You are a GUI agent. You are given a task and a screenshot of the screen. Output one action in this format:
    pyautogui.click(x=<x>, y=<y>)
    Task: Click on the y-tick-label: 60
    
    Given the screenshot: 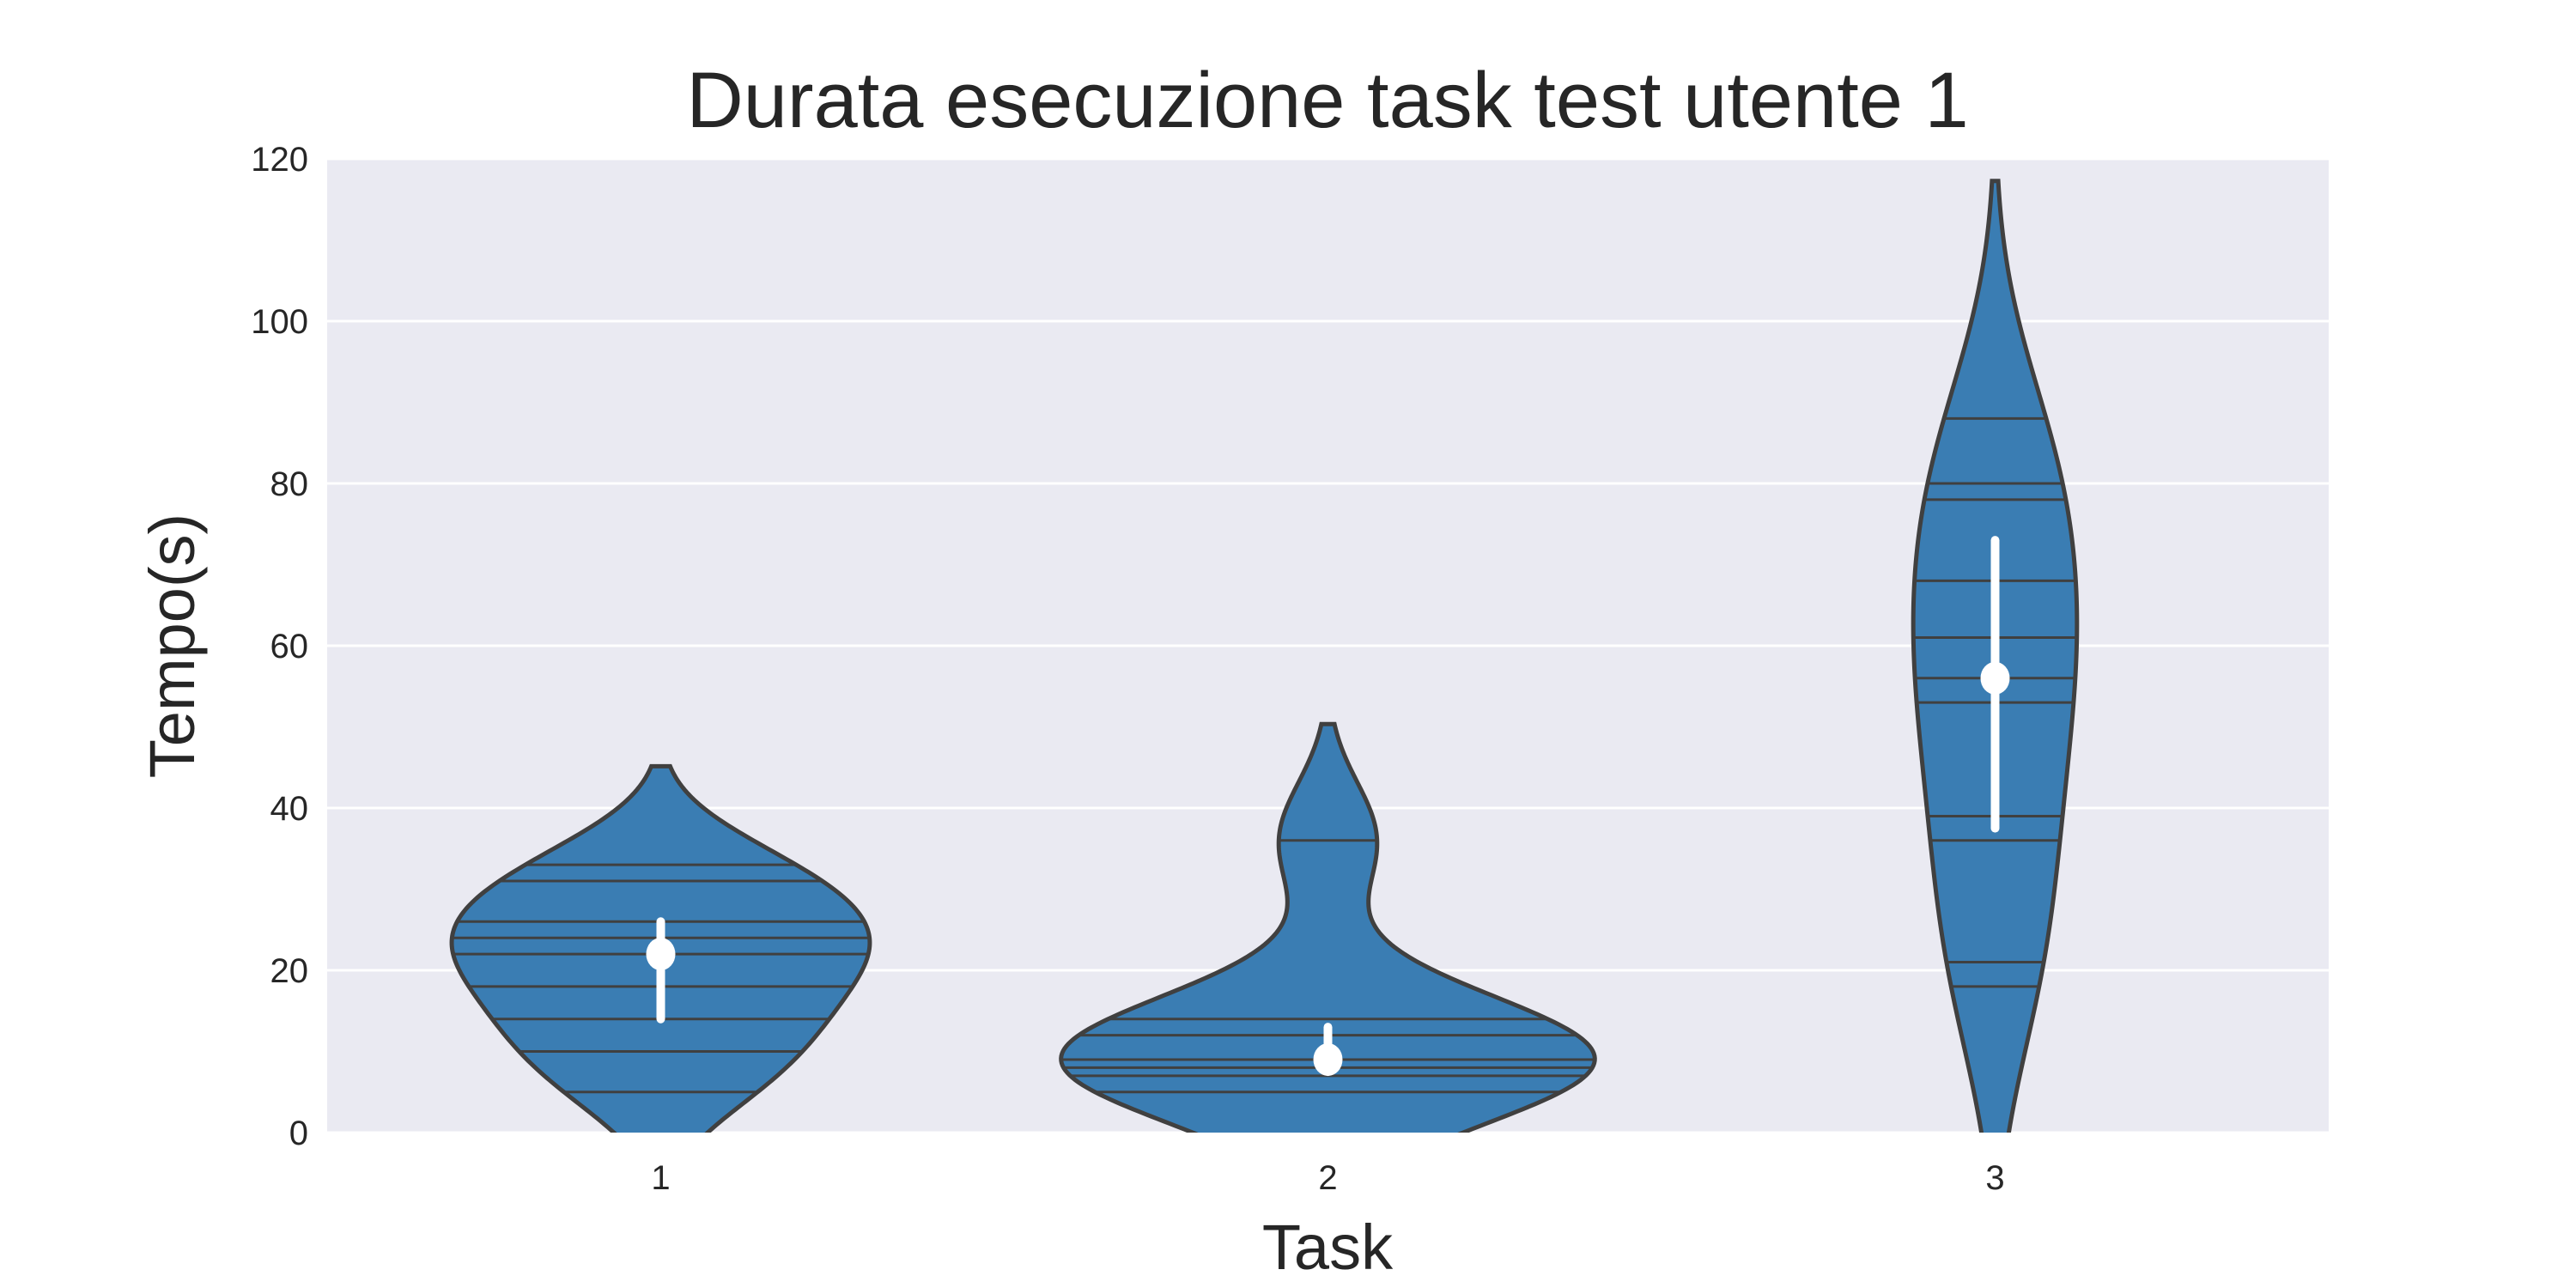 What is the action you would take?
    pyautogui.click(x=290, y=647)
    